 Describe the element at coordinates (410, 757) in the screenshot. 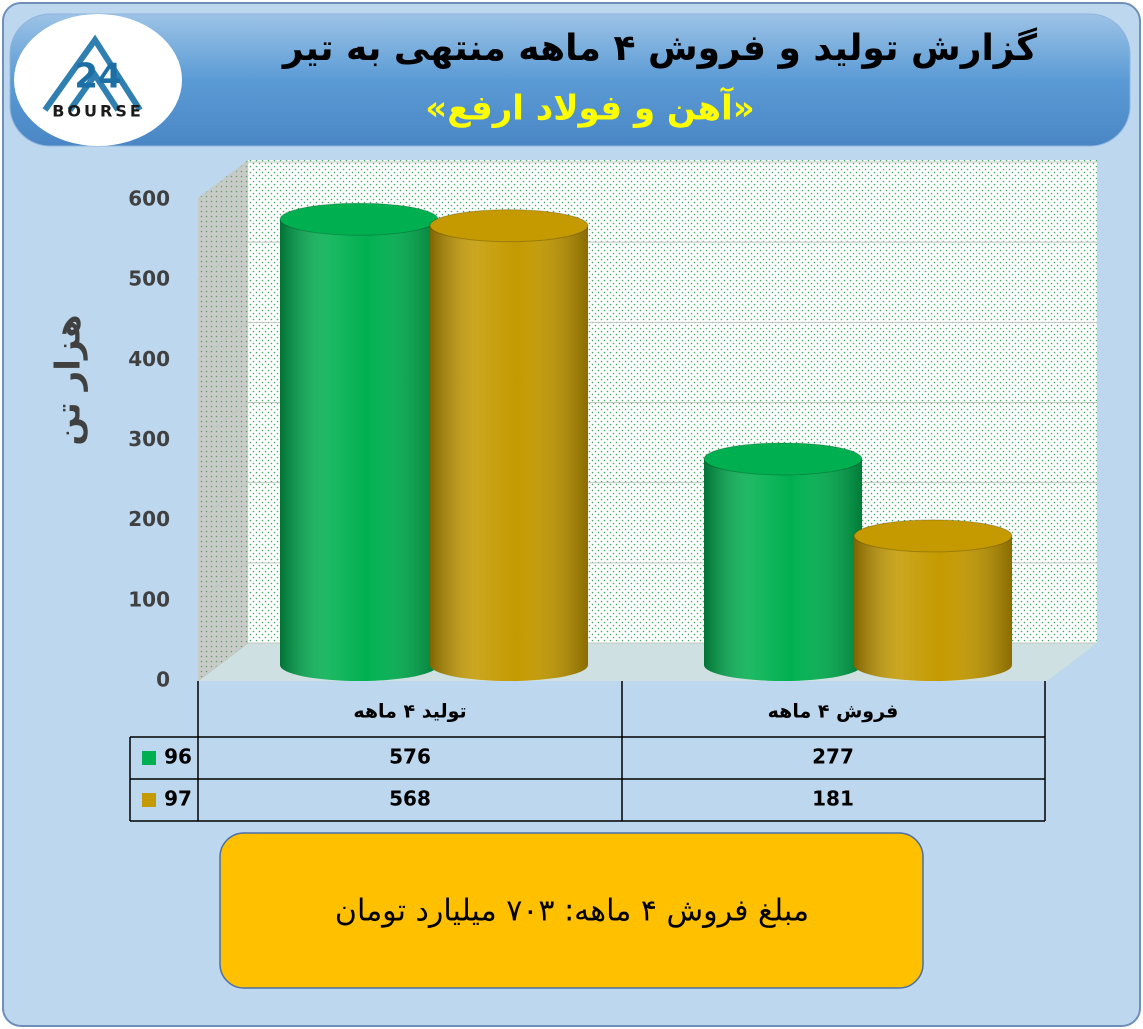

I see `table-value: 576` at that location.